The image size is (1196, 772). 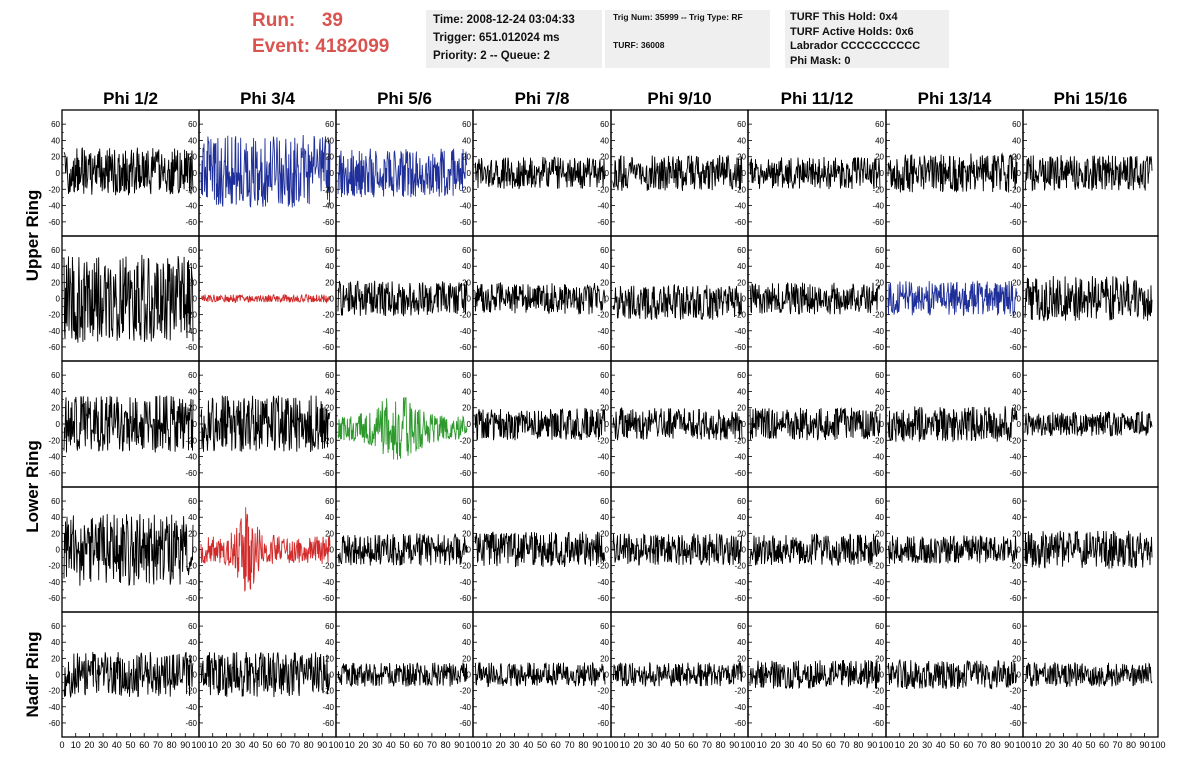 I want to click on column-title: Phi 7/8, so click(x=542, y=98).